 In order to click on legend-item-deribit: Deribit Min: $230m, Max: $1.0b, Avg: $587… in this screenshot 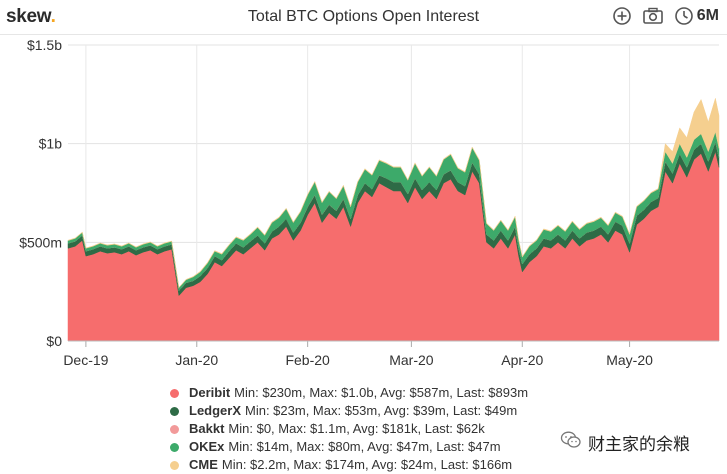, I will do `click(349, 393)`.